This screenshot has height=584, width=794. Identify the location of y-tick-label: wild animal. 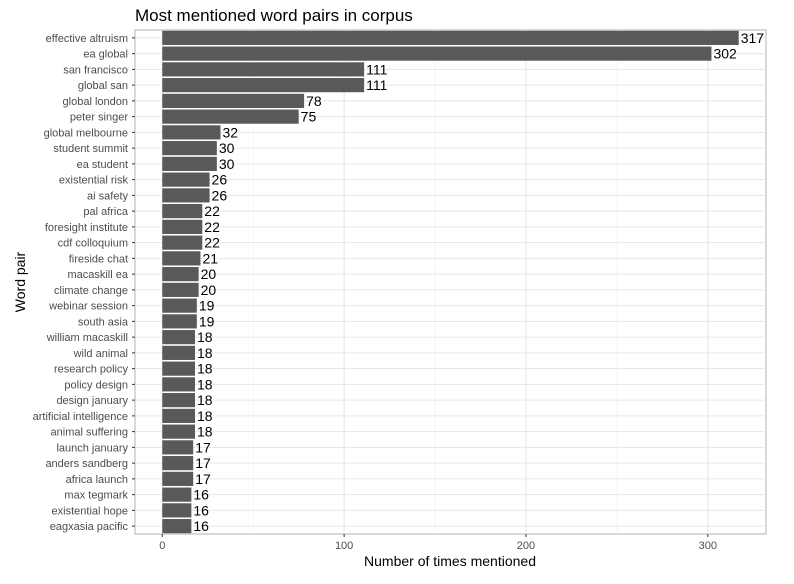
(100, 354).